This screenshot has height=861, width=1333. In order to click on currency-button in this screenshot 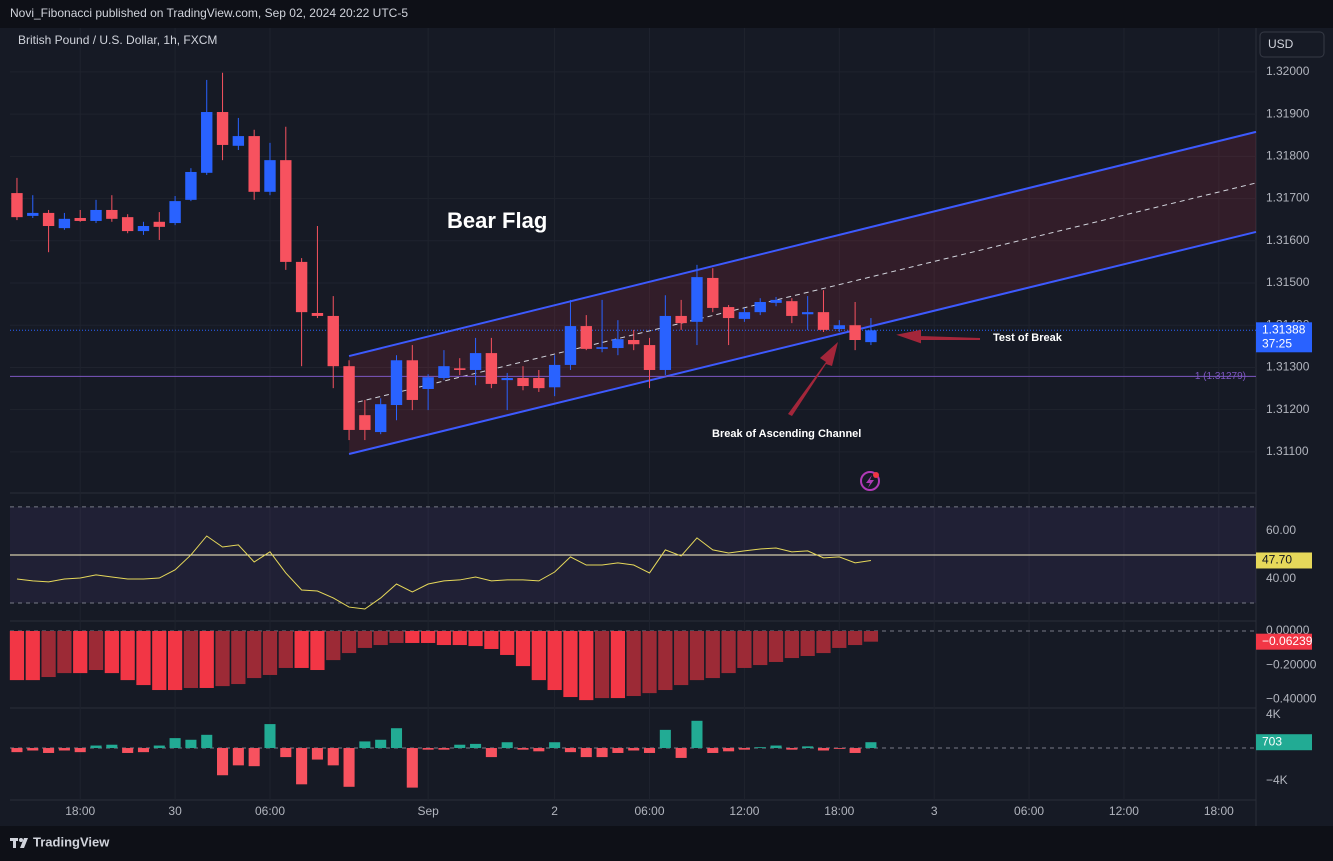, I will do `click(1292, 44)`.